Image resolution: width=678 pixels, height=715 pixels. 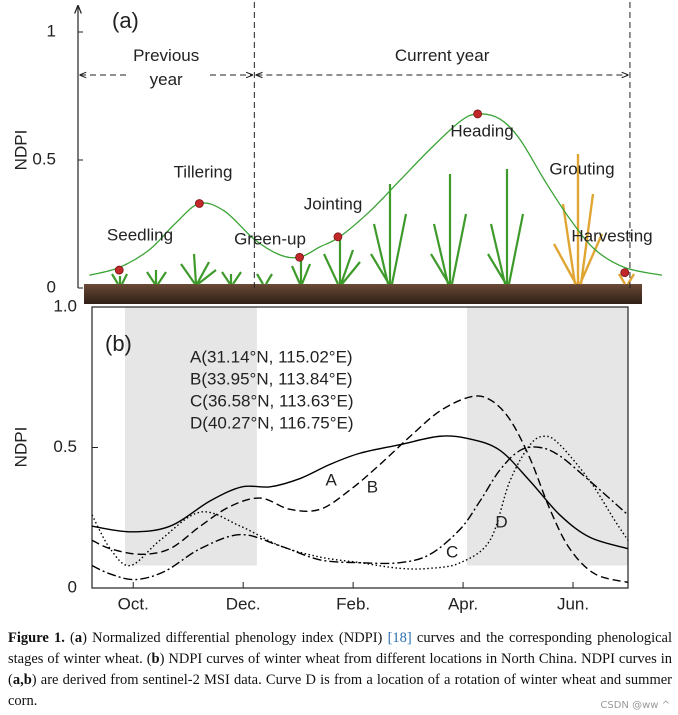 What do you see at coordinates (22, 680) in the screenshot?
I see `caption-run: a,b` at bounding box center [22, 680].